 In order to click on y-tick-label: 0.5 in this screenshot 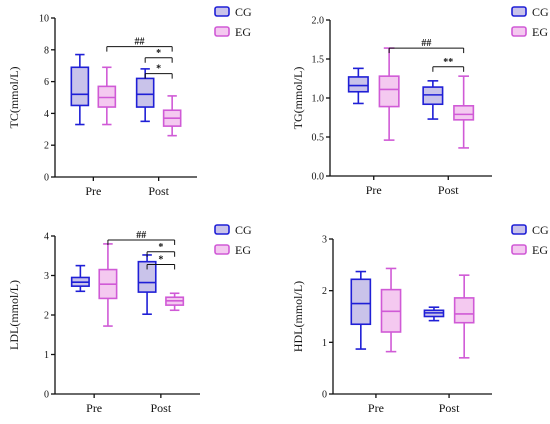, I will do `click(318, 138)`.